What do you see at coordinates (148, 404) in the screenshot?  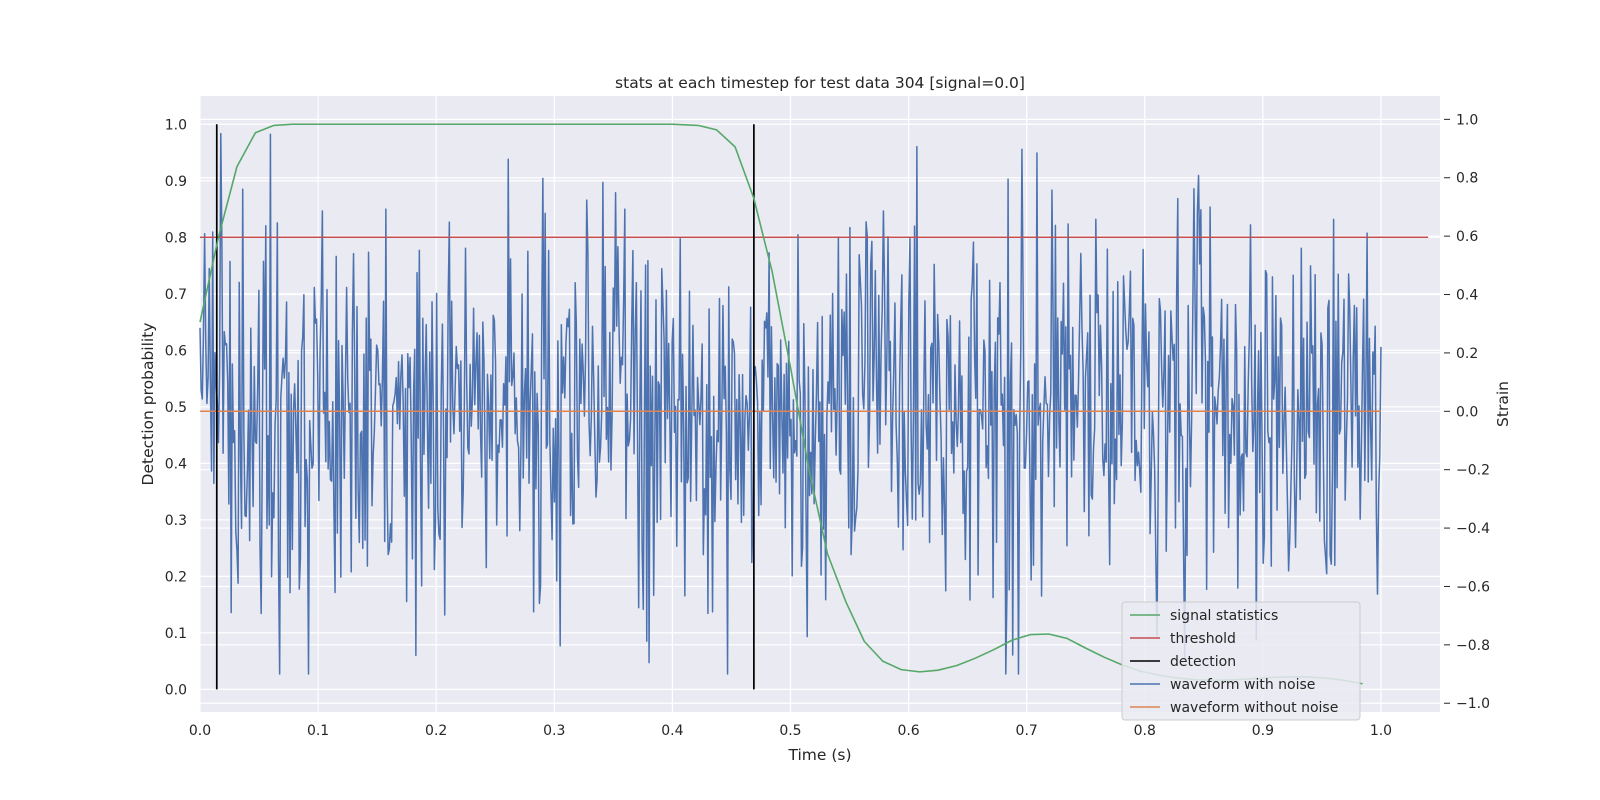 I see `y-axis-label-left: Detection probability` at bounding box center [148, 404].